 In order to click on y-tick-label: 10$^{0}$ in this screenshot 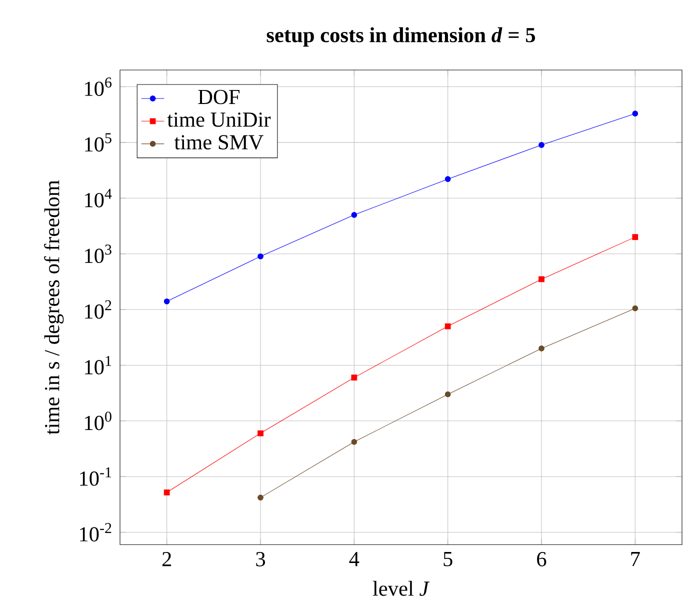, I will do `click(98, 421)`.